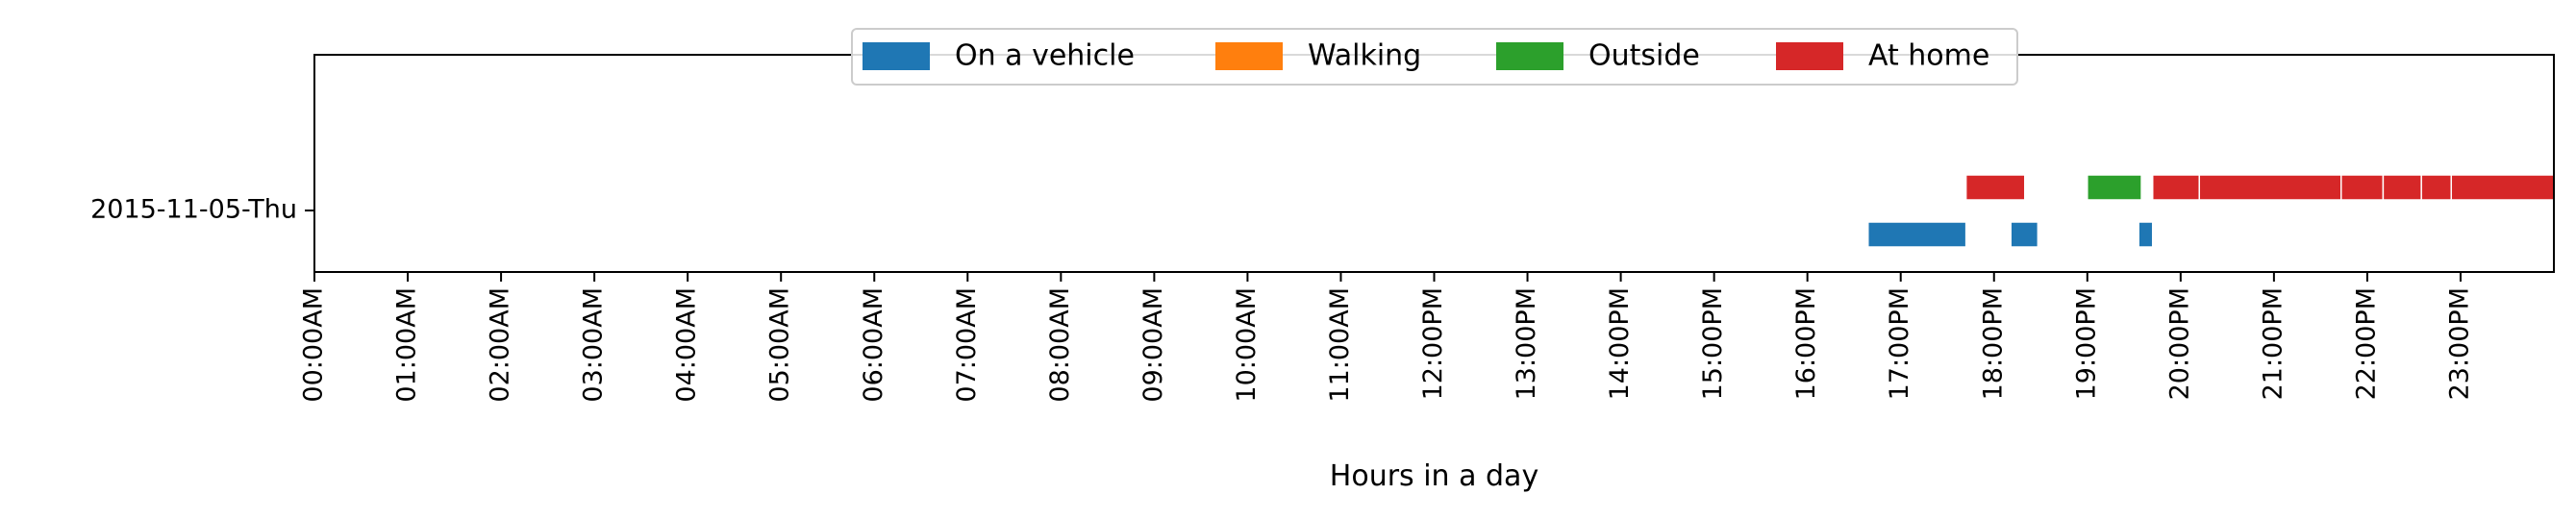  Describe the element at coordinates (314, 345) in the screenshot. I see `x-tick-label: 00:00AM` at that location.